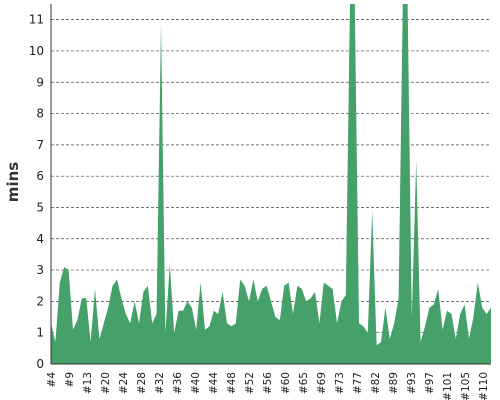  Describe the element at coordinates (88, 383) in the screenshot. I see `x-tick-label: #13` at that location.